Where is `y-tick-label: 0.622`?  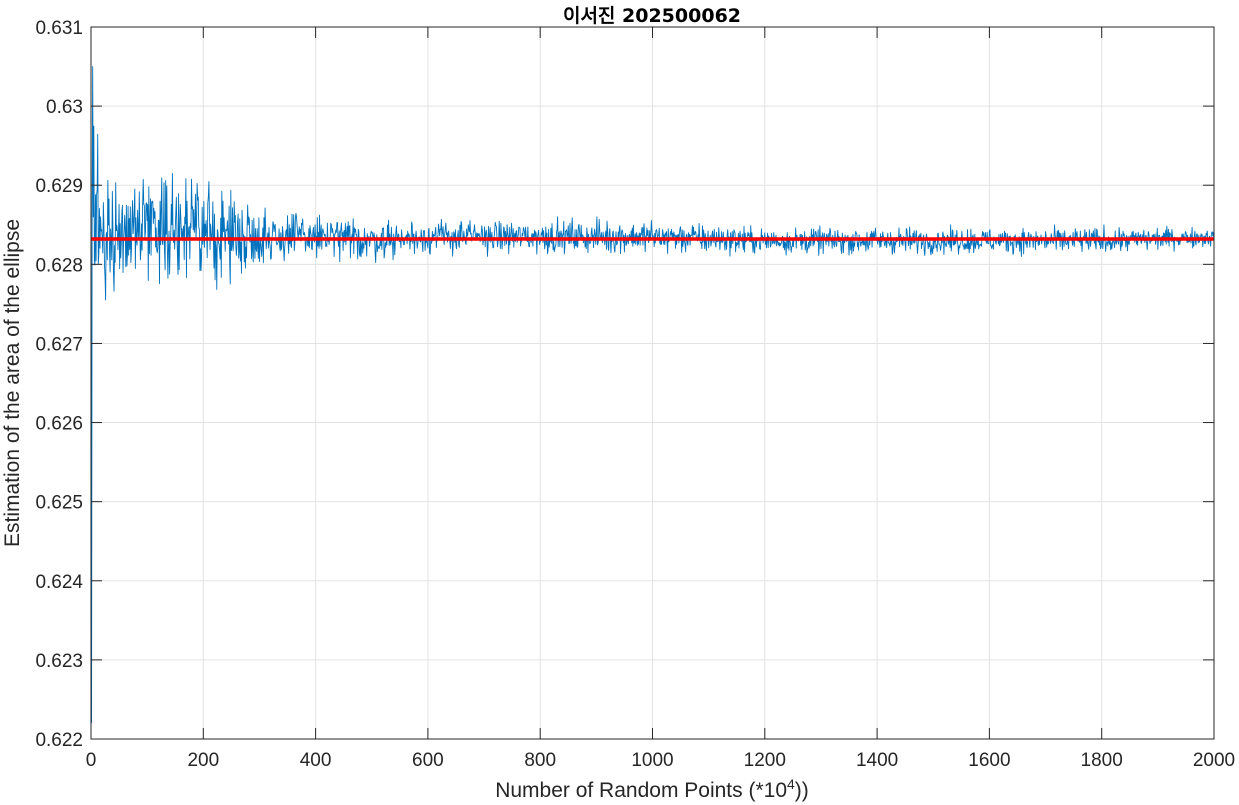
y-tick-label: 0.622 is located at coordinates (59, 740).